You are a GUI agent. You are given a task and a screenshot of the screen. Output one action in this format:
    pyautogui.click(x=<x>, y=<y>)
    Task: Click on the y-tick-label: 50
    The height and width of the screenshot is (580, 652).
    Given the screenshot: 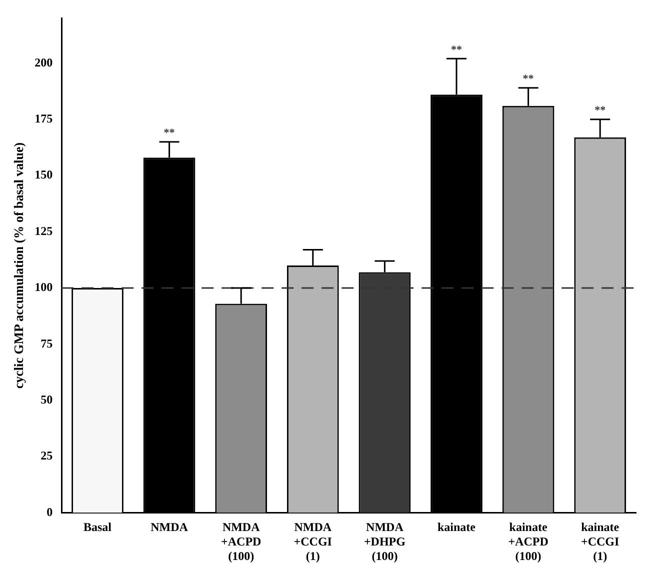 What is the action you would take?
    pyautogui.click(x=46, y=399)
    